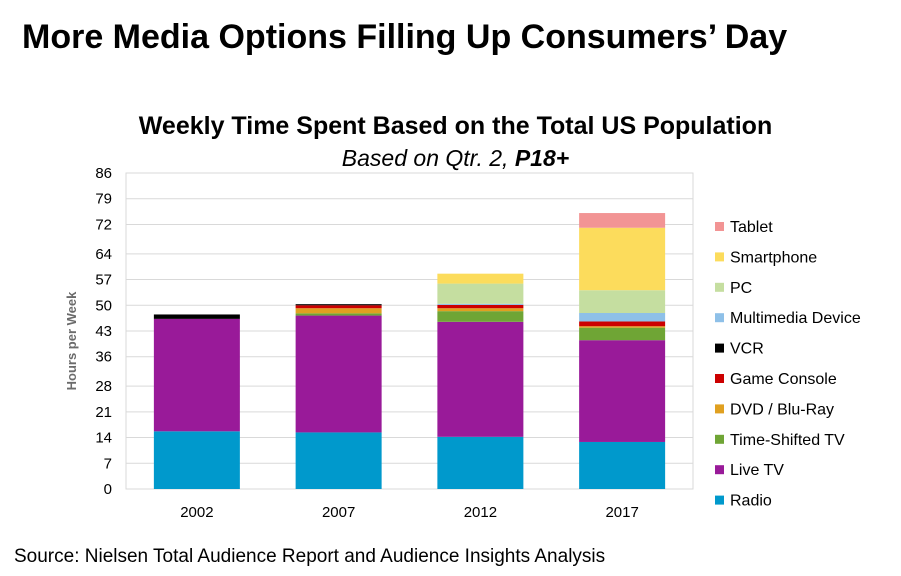  Describe the element at coordinates (622, 465) in the screenshot. I see `bar-segment-radio-2017` at that location.